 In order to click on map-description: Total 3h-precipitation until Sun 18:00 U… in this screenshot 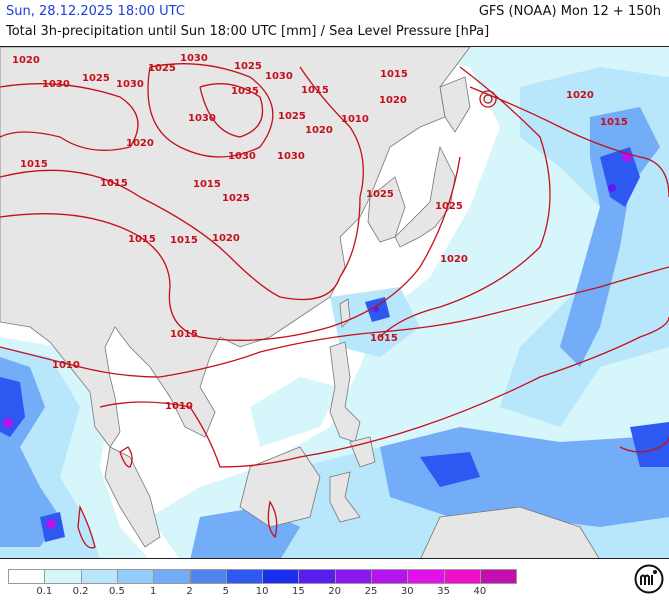, I will do `click(248, 31)`.